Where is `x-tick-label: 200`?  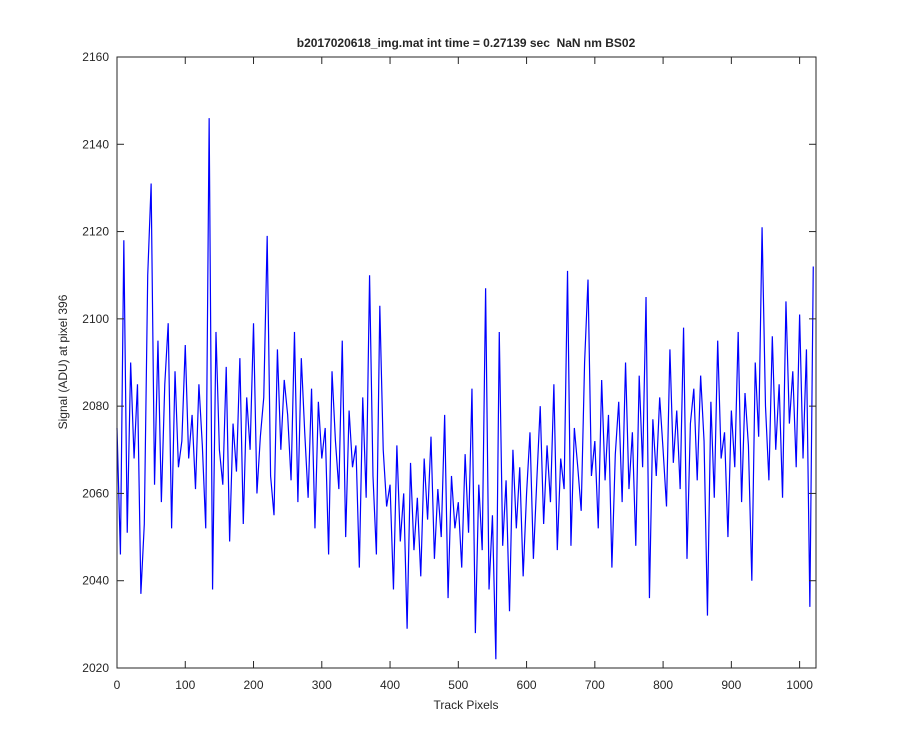
x-tick-label: 200 is located at coordinates (254, 685).